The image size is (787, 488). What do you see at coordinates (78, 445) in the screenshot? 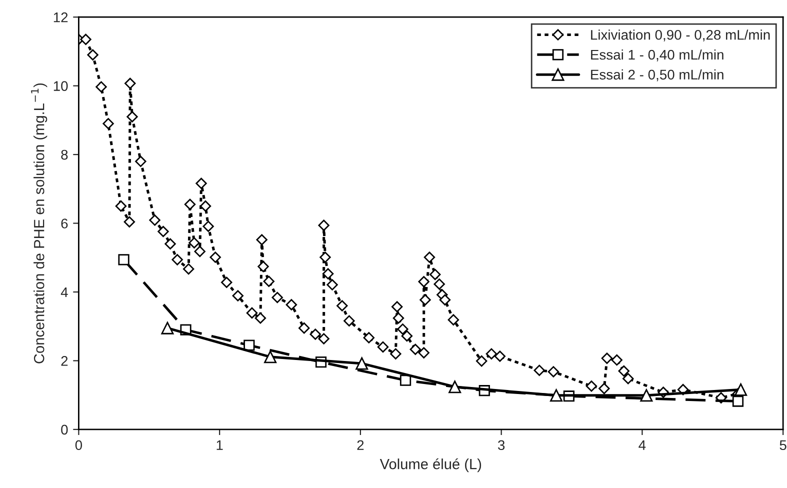
I see `x-tick-label: 0` at bounding box center [78, 445].